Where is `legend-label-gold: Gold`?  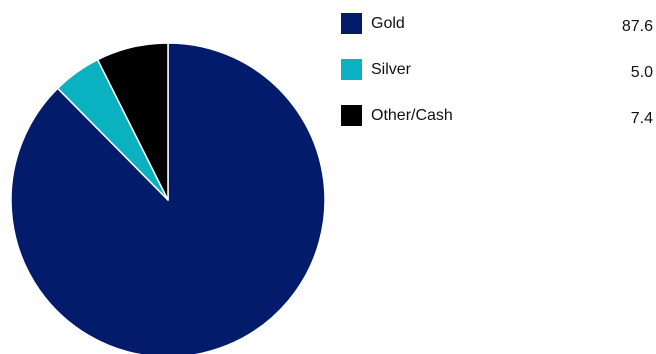 legend-label-gold: Gold is located at coordinates (388, 23).